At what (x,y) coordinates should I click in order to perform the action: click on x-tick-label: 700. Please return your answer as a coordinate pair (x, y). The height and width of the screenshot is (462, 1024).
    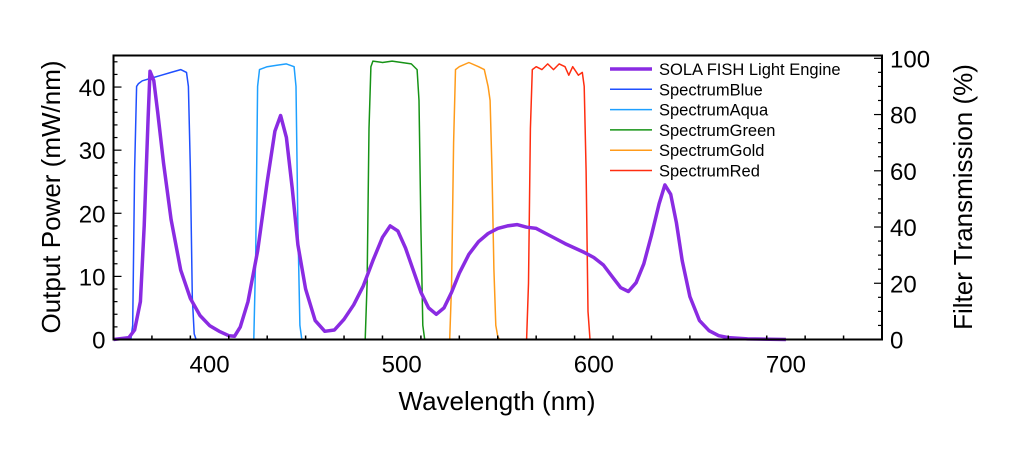
    Looking at the image, I should click on (786, 365).